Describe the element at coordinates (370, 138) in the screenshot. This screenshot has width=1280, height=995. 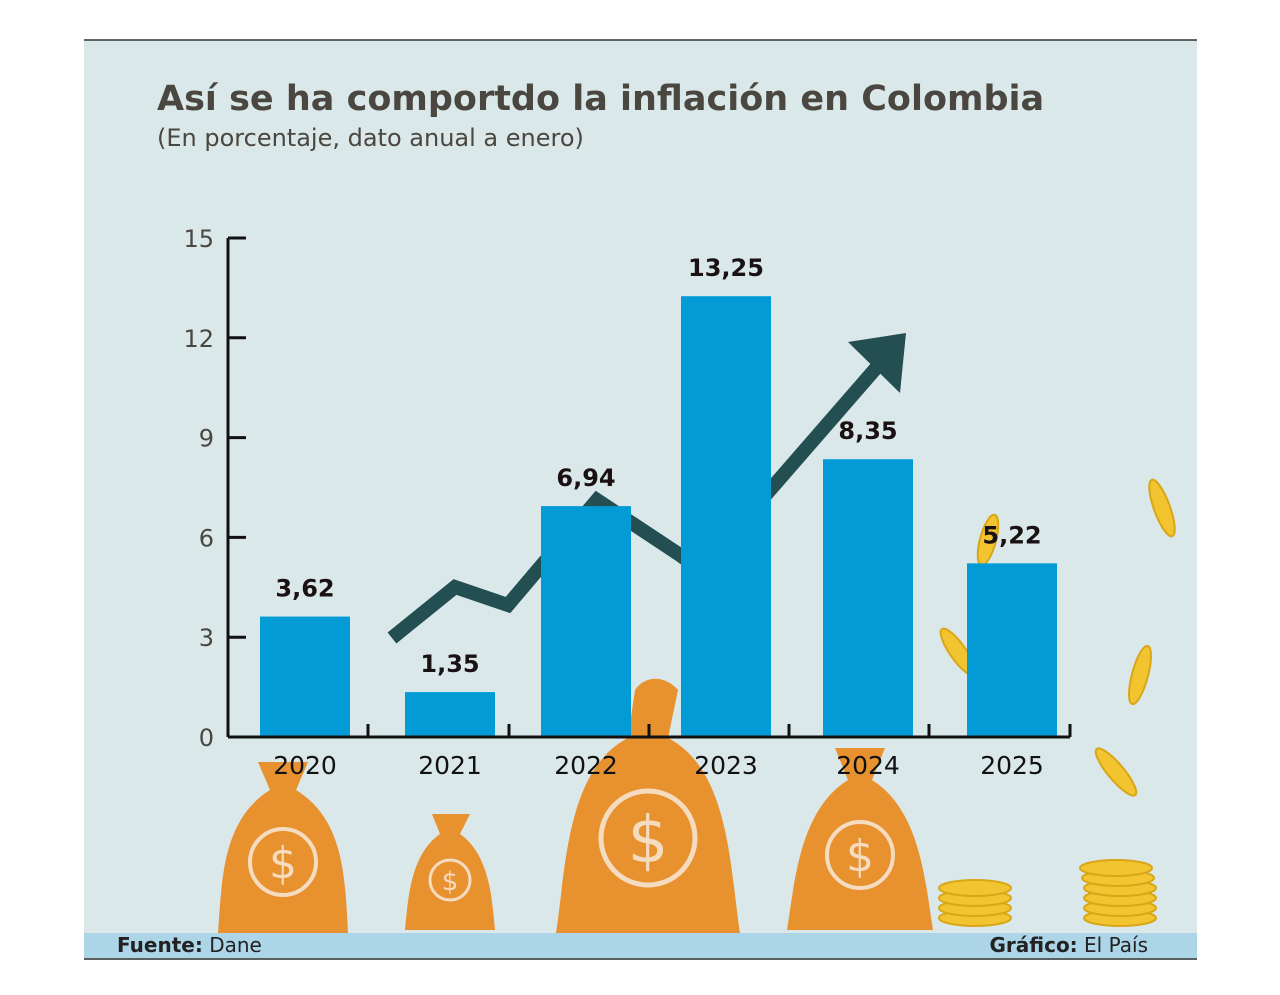
I see `chart-subtitle: (En porcentaje, dato anual a enero)` at that location.